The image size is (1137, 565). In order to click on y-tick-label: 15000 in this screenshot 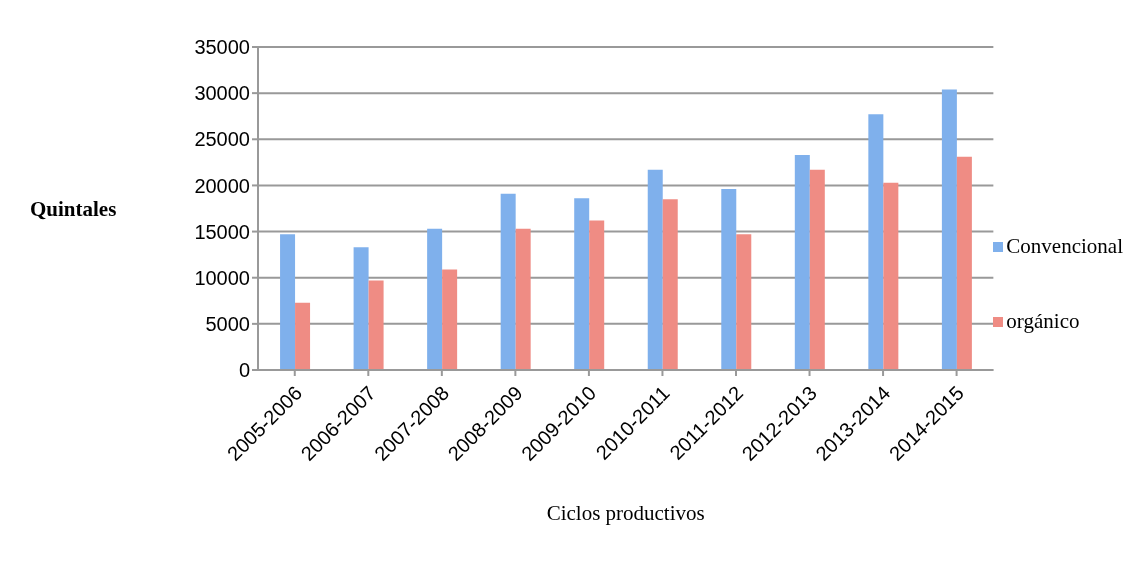, I will do `click(222, 231)`.